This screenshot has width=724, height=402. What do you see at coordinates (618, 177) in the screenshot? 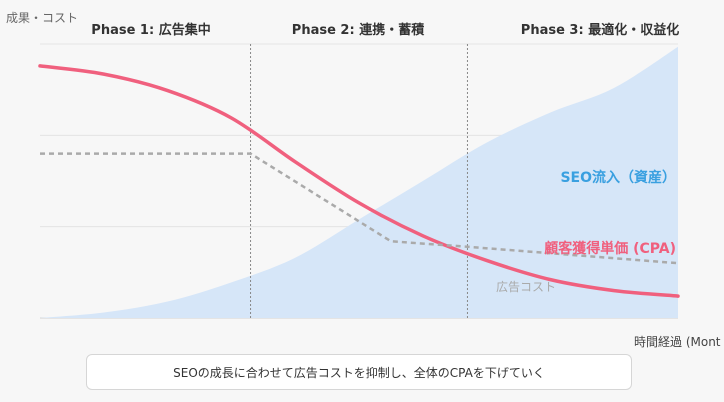
I see `seo-series-label: SEO流入（資産）` at bounding box center [618, 177].